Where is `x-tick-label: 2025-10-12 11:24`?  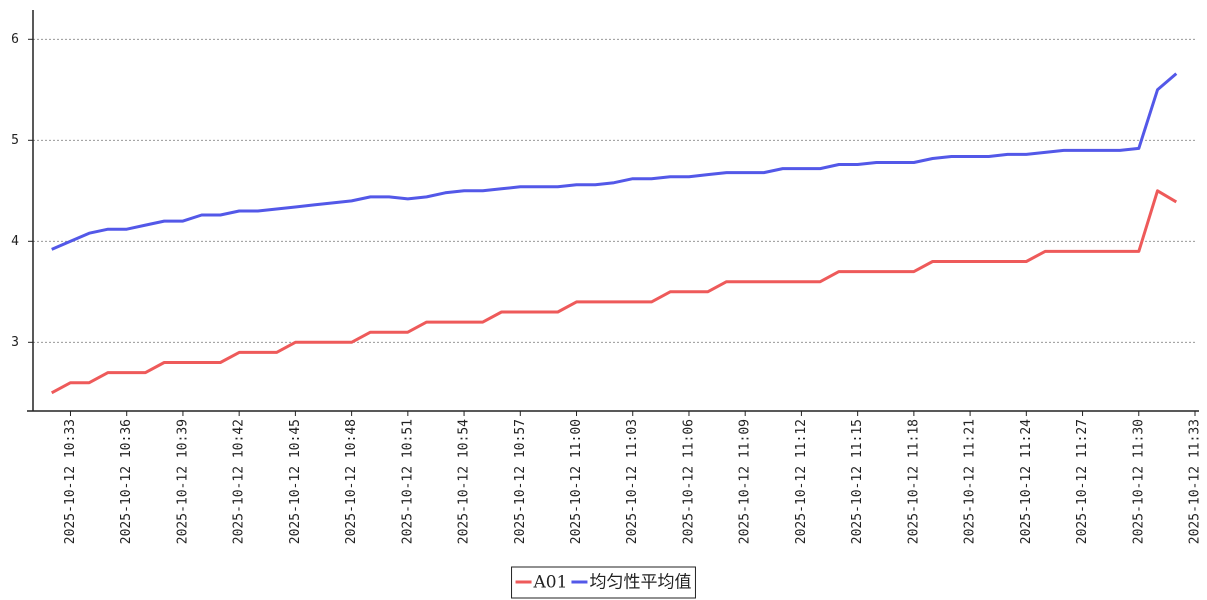 x-tick-label: 2025-10-12 11:24 is located at coordinates (1026, 481).